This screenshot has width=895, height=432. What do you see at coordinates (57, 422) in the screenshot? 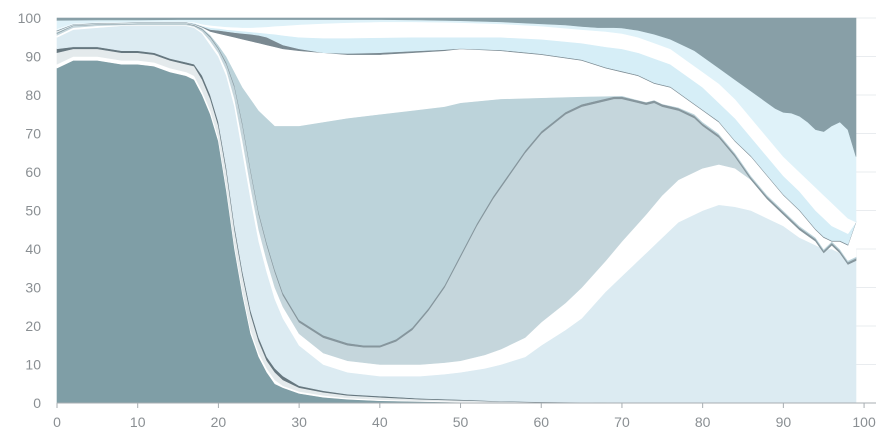
I see `x-tick-label: 0` at bounding box center [57, 422].